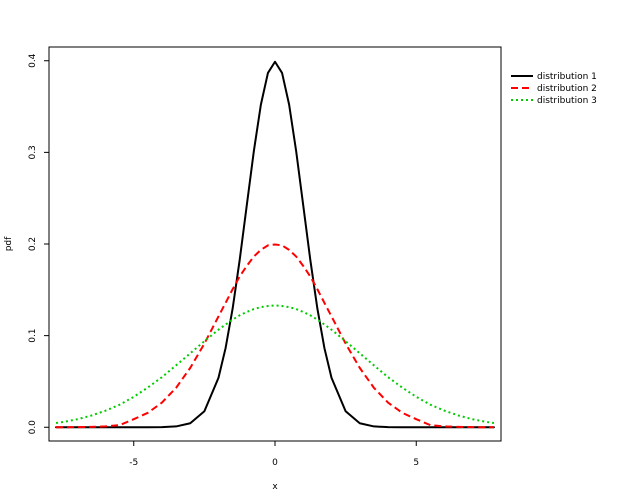 The image size is (630, 504). I want to click on legend-label-3: distribution 3, so click(567, 101).